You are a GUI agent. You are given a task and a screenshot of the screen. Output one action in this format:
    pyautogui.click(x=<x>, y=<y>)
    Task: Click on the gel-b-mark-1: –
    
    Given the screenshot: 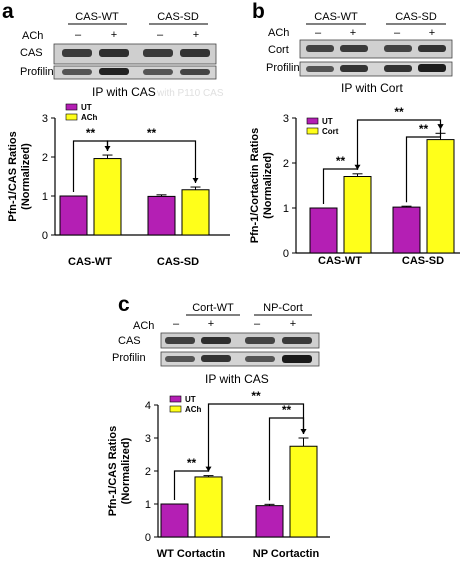 What is the action you would take?
    pyautogui.click(x=318, y=33)
    